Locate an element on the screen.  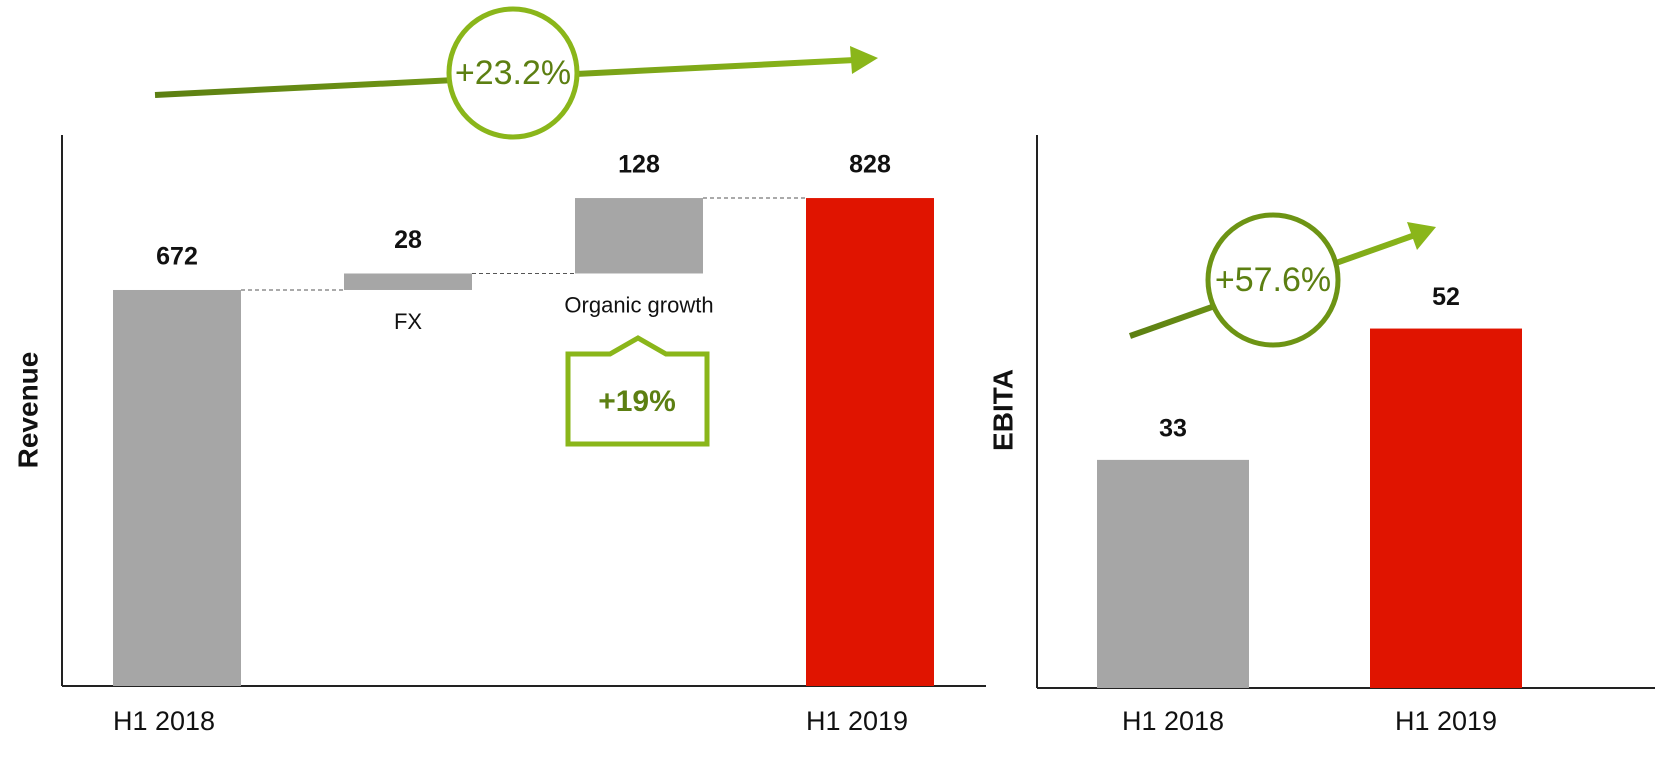
value-label: 52 is located at coordinates (1446, 297).